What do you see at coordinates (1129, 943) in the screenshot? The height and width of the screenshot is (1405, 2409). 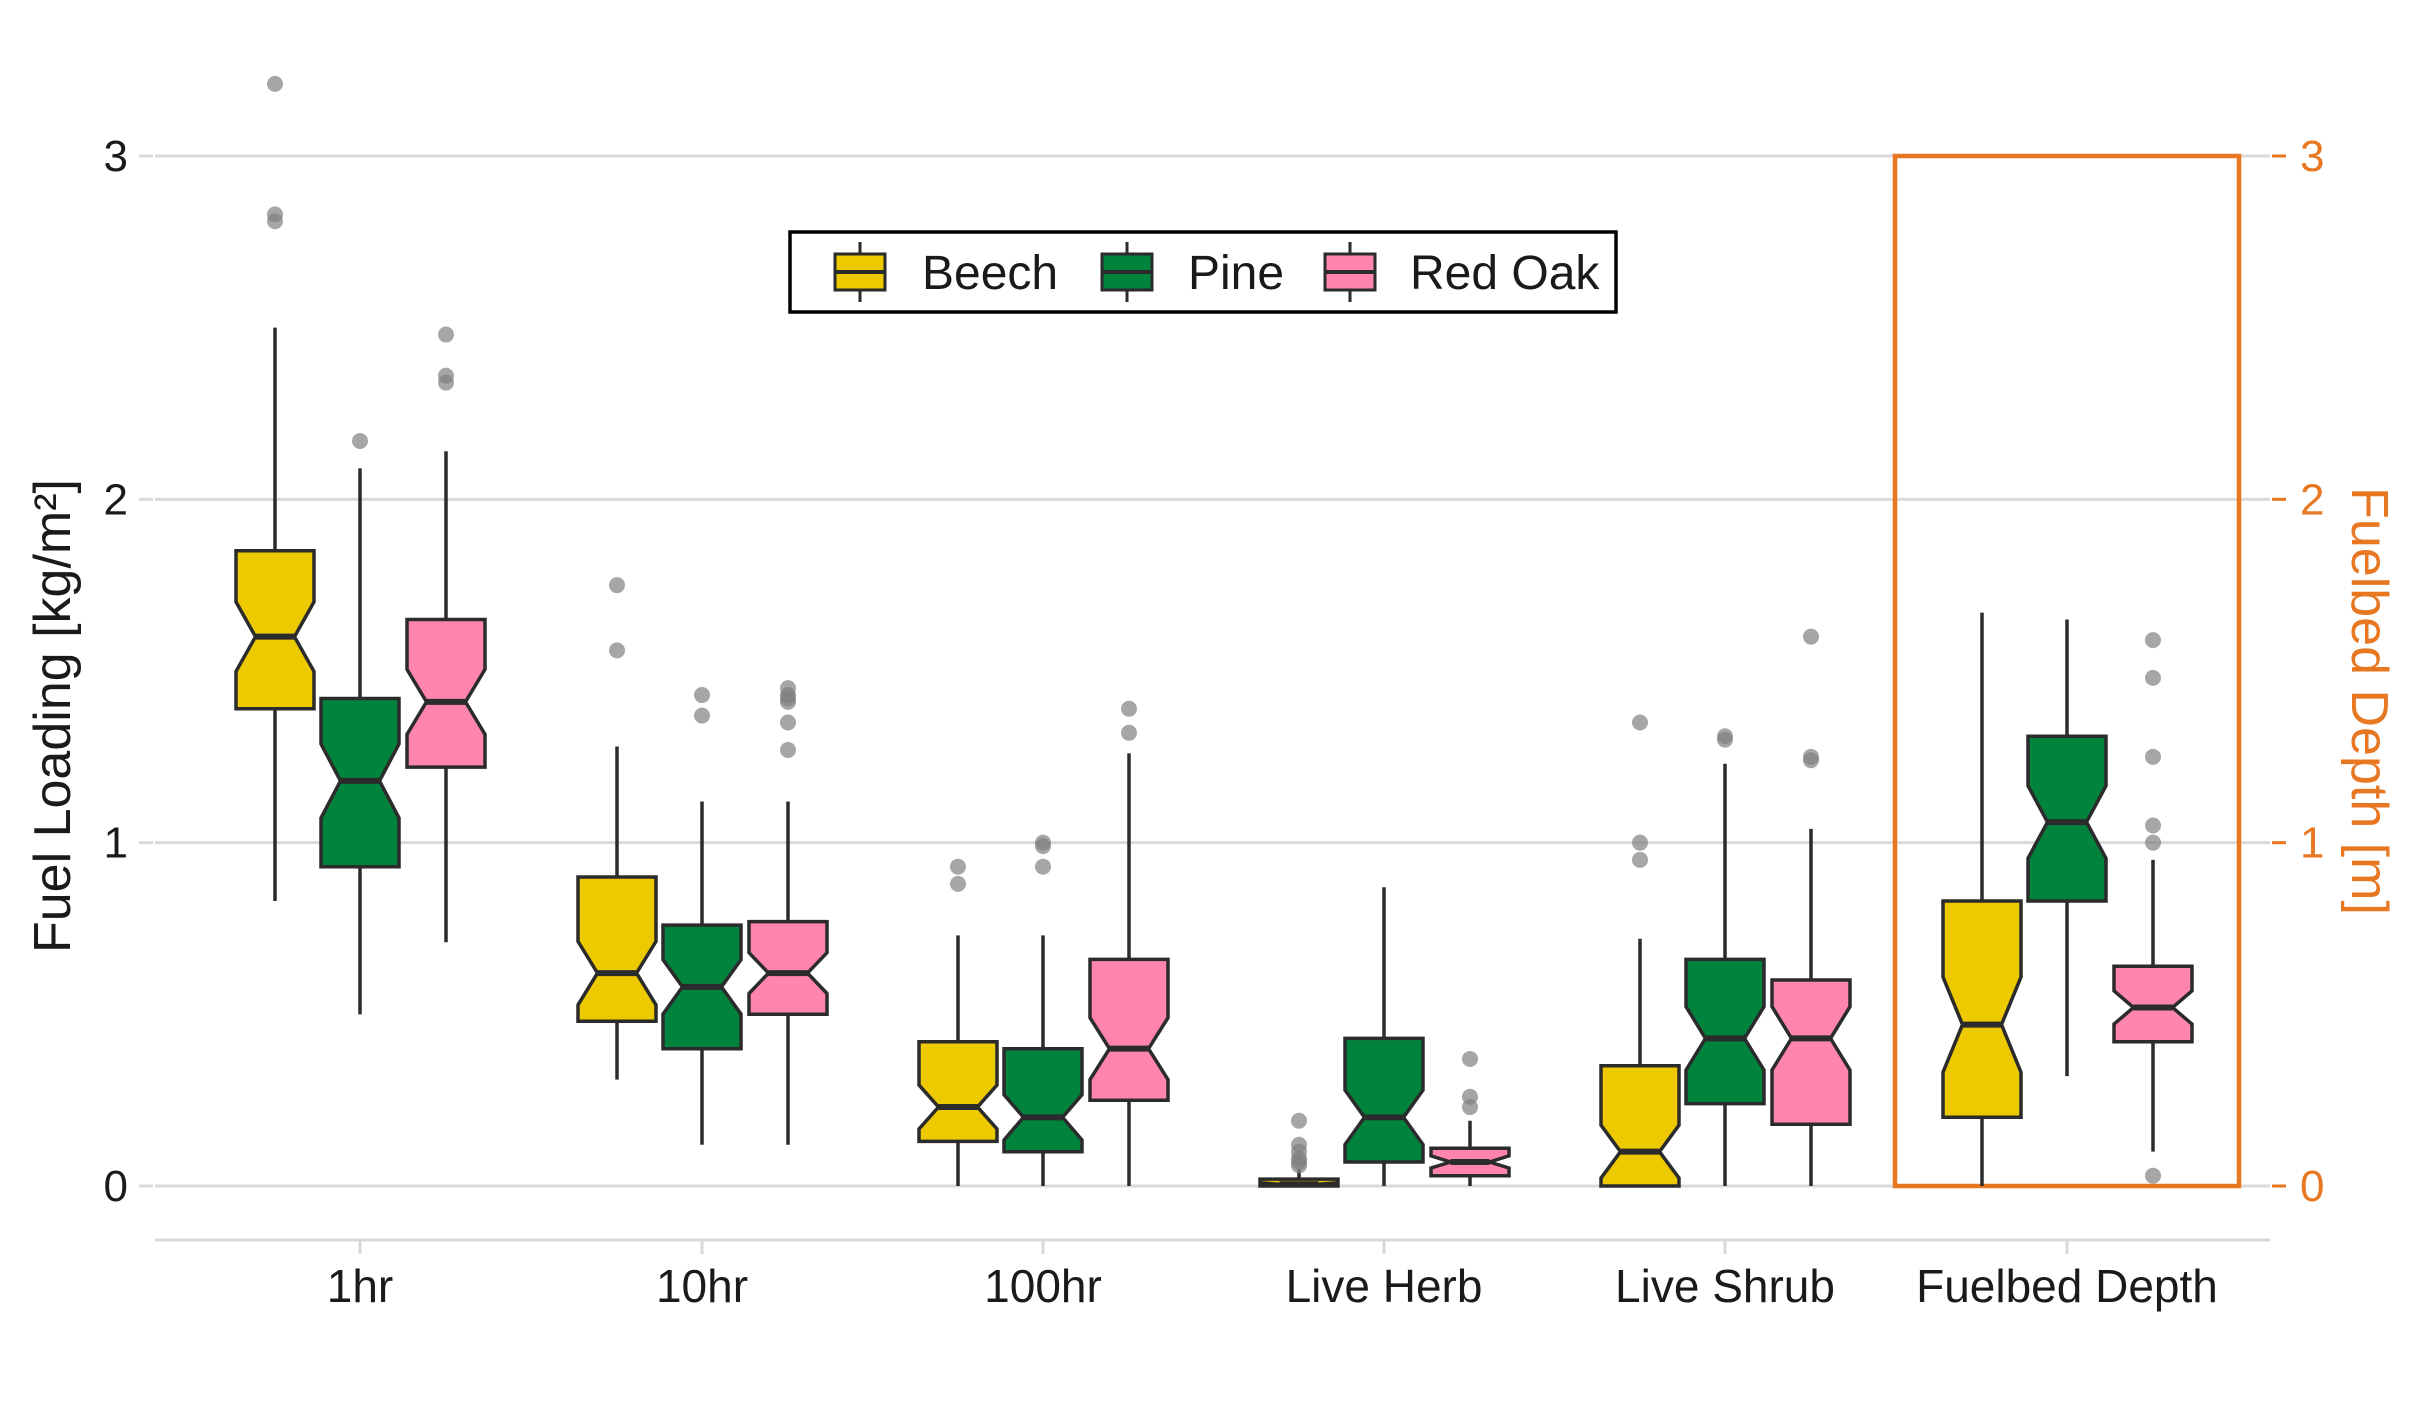 I see `box-red-oak-100hr` at bounding box center [1129, 943].